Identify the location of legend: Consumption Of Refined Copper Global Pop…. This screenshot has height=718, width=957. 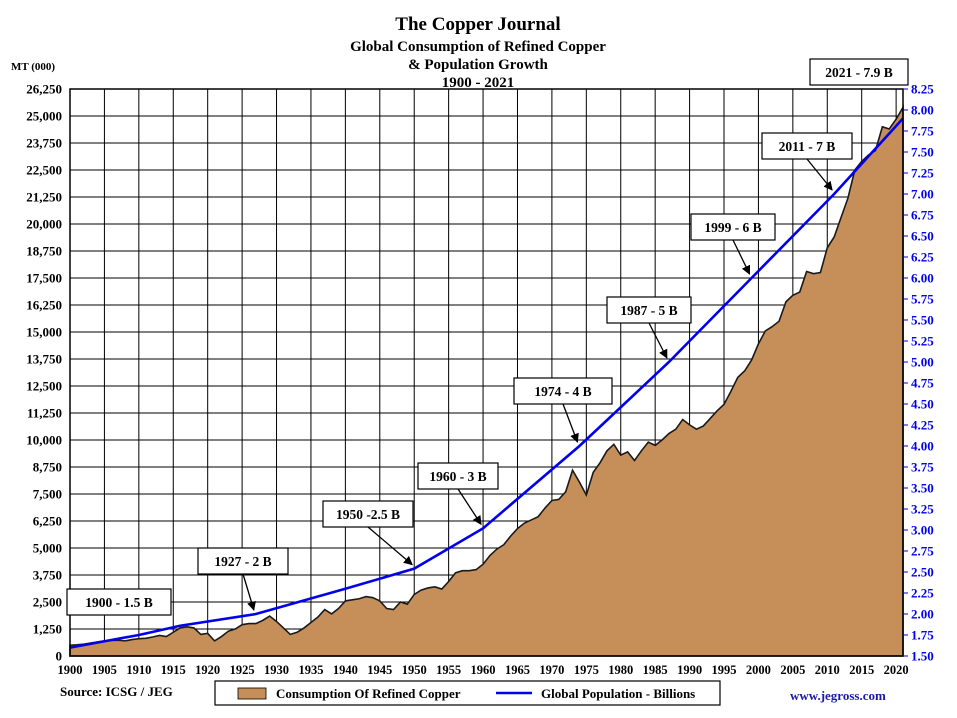
(467, 693).